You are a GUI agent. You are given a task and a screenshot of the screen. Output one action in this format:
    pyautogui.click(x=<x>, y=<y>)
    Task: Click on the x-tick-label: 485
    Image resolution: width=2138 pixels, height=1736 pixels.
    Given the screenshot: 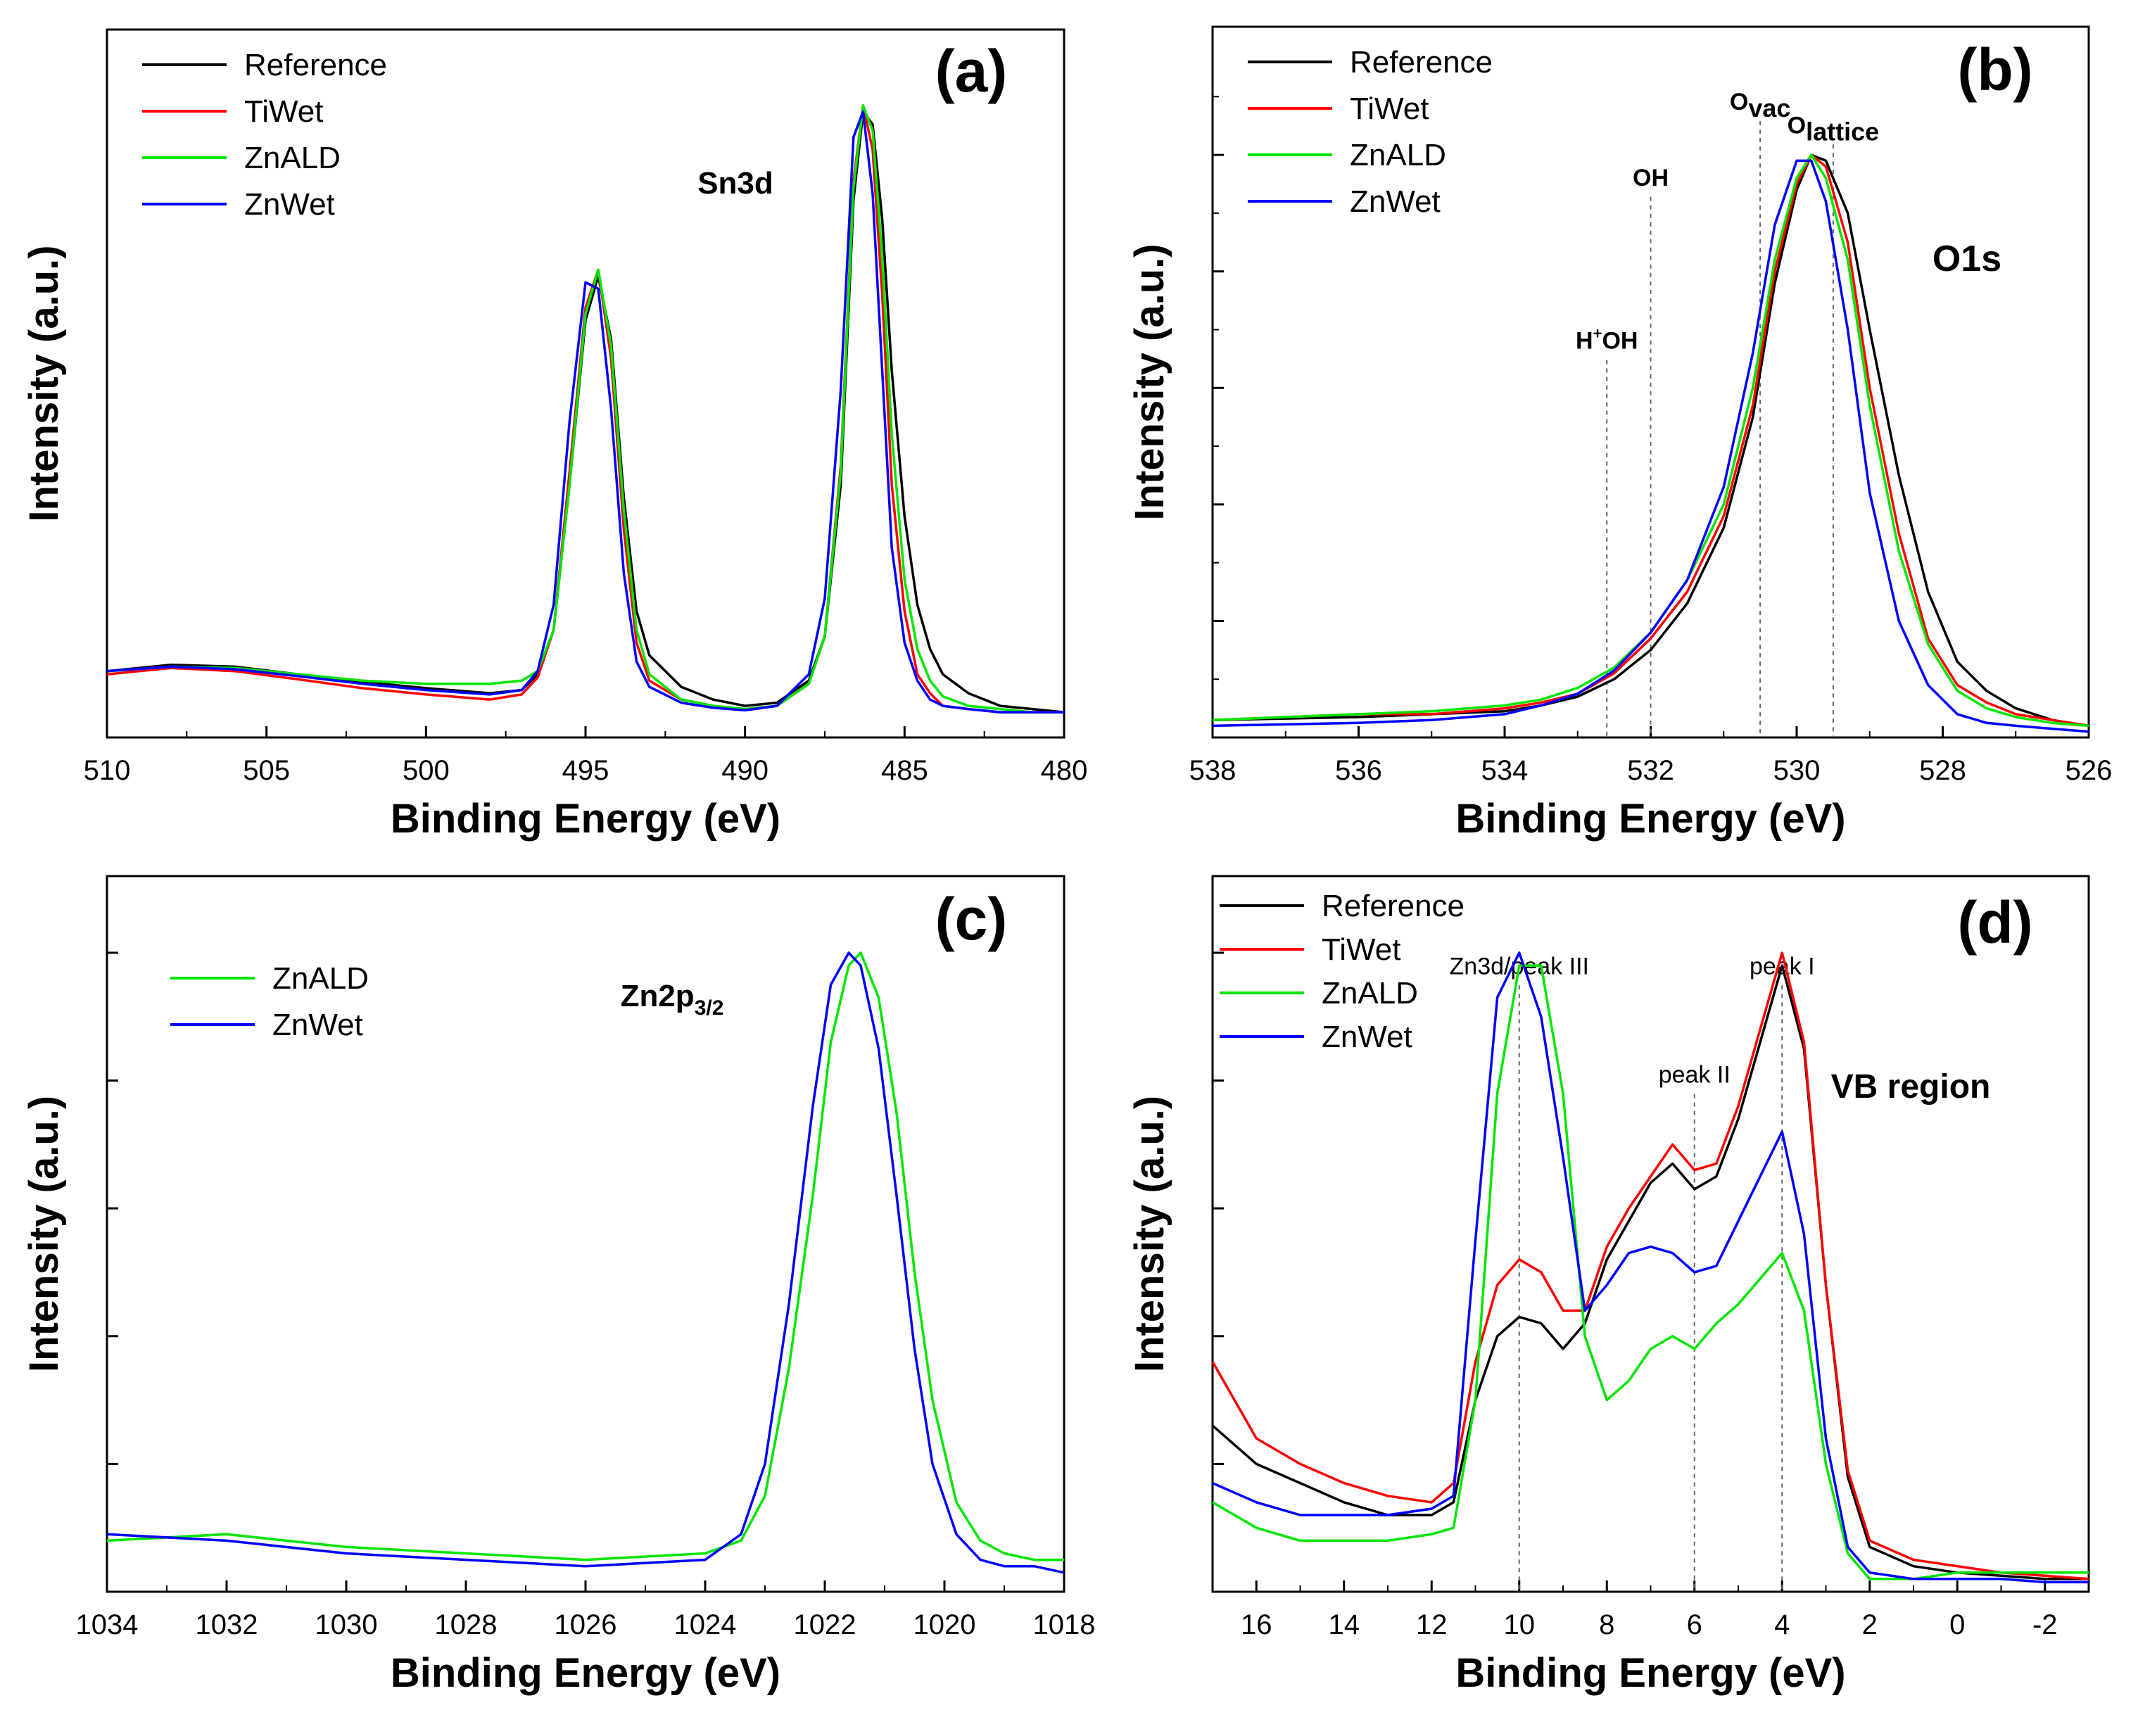 What is the action you would take?
    pyautogui.click(x=904, y=770)
    